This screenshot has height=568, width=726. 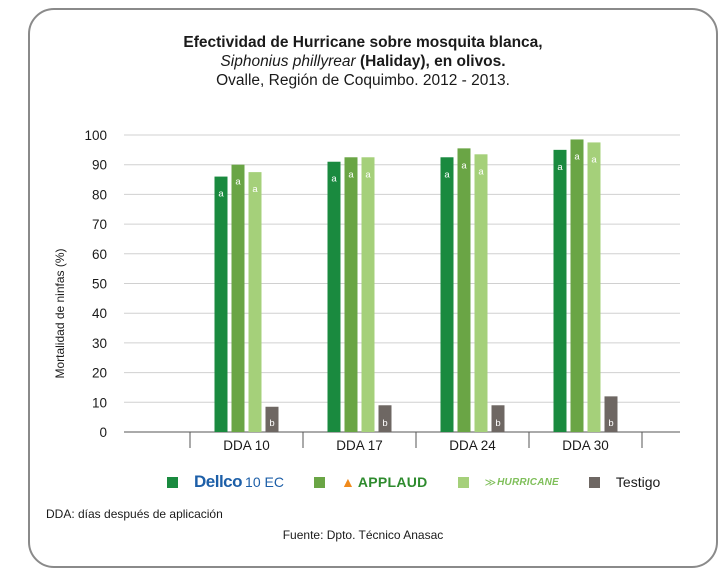 I want to click on y-axis-label: Mortalidad de ninfas (%), so click(x=60, y=313).